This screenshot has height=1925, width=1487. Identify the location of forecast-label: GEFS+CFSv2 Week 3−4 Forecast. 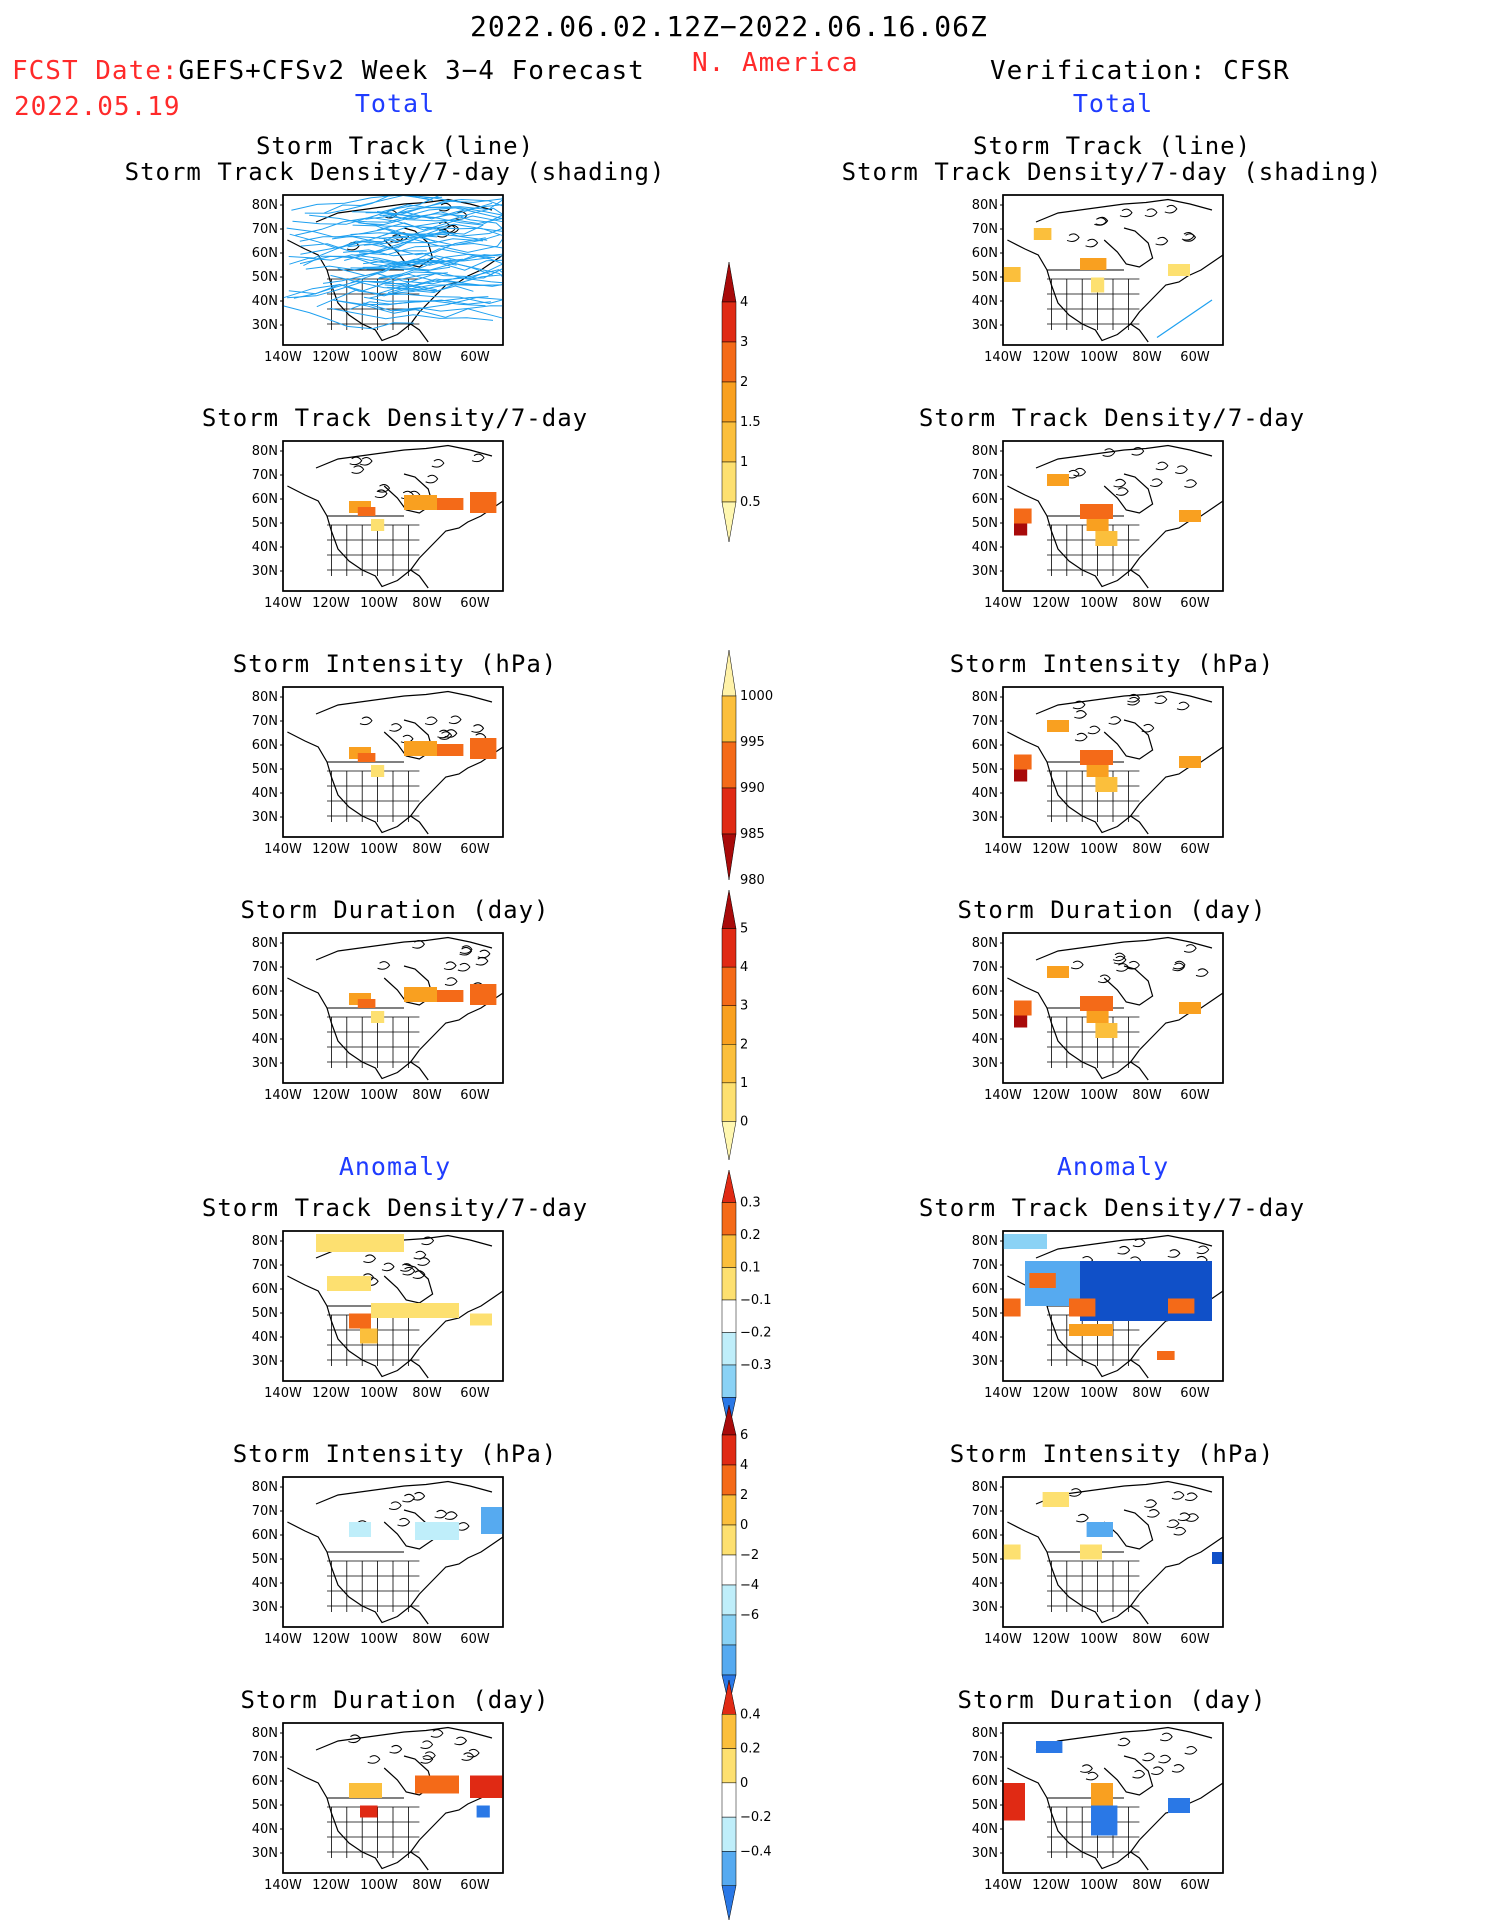
(411, 71).